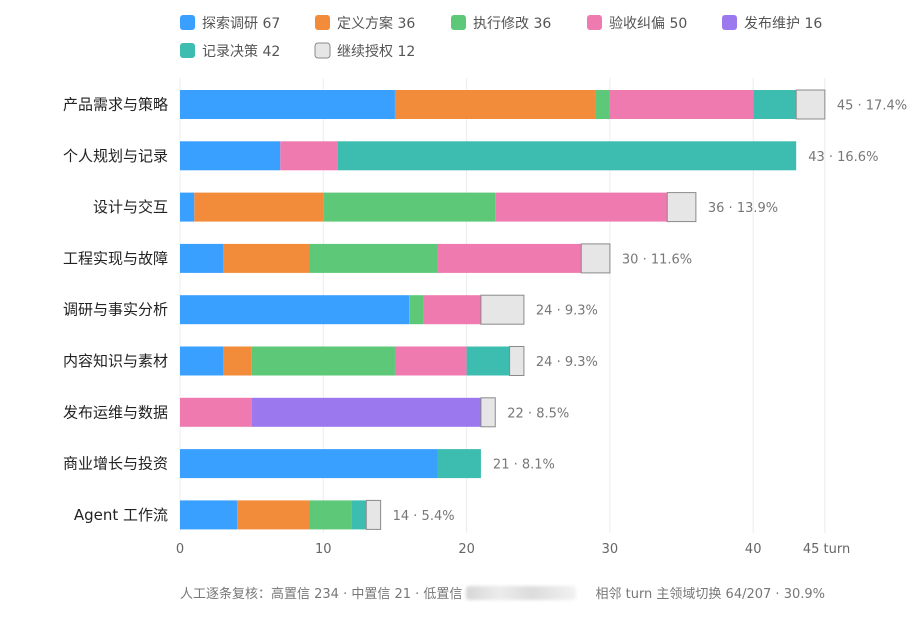  Describe the element at coordinates (843, 157) in the screenshot. I see `total-label: 43 · 16.6%` at that location.